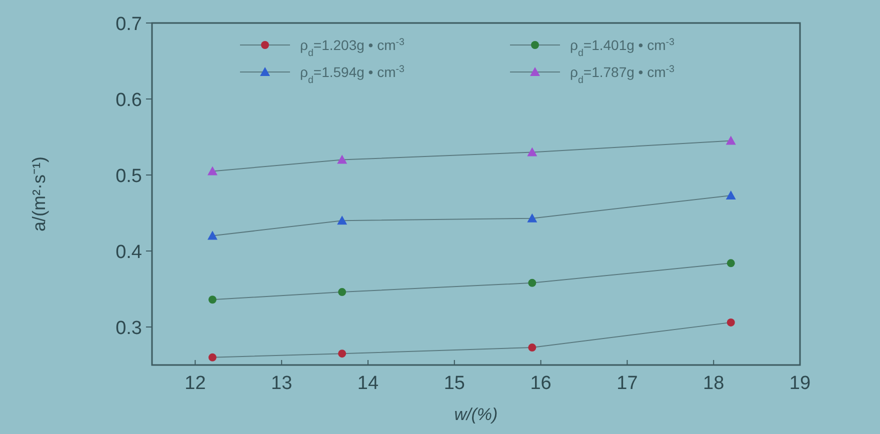 The width and height of the screenshot is (880, 434). Describe the element at coordinates (281, 383) in the screenshot. I see `x-tick-label: 13` at that location.